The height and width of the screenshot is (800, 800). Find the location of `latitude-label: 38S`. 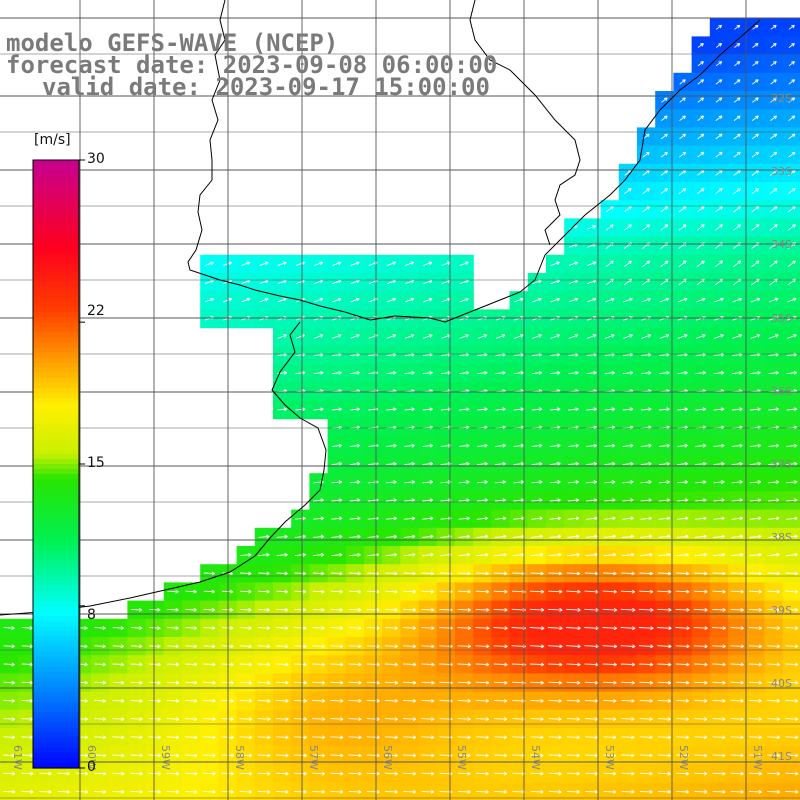

latitude-label: 38S is located at coordinates (781, 537).